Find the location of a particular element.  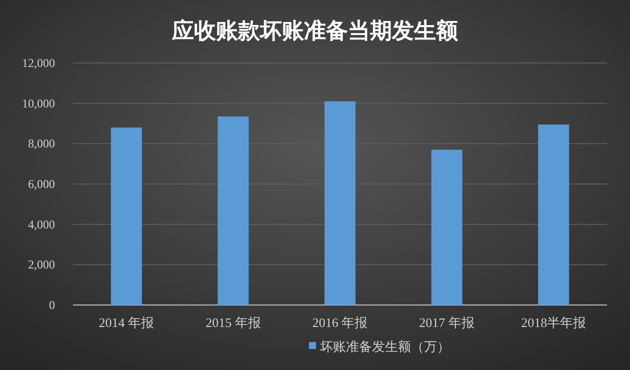

legend-label: 坏账准备发生额（万） is located at coordinates (384, 346).